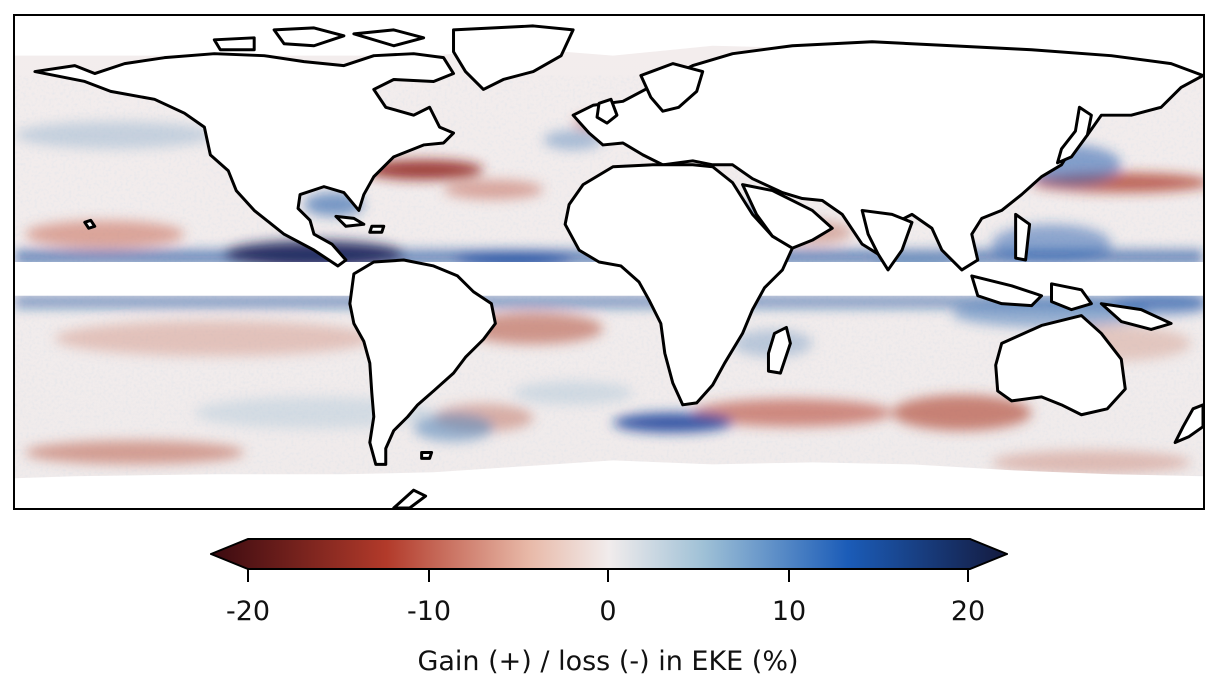 The width and height of the screenshot is (1218, 692). I want to click on colorbar-label: Gain (+) / loss (-) in EKE (%), so click(608, 661).